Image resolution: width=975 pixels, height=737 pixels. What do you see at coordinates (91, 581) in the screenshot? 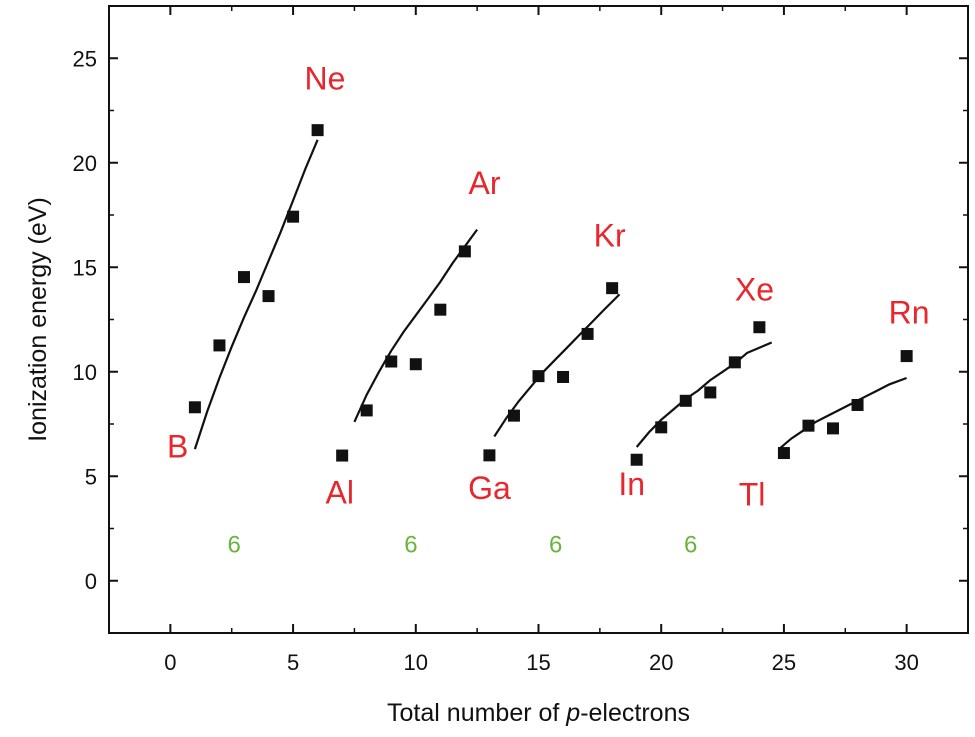
I see `y-tick-label: 0` at bounding box center [91, 581].